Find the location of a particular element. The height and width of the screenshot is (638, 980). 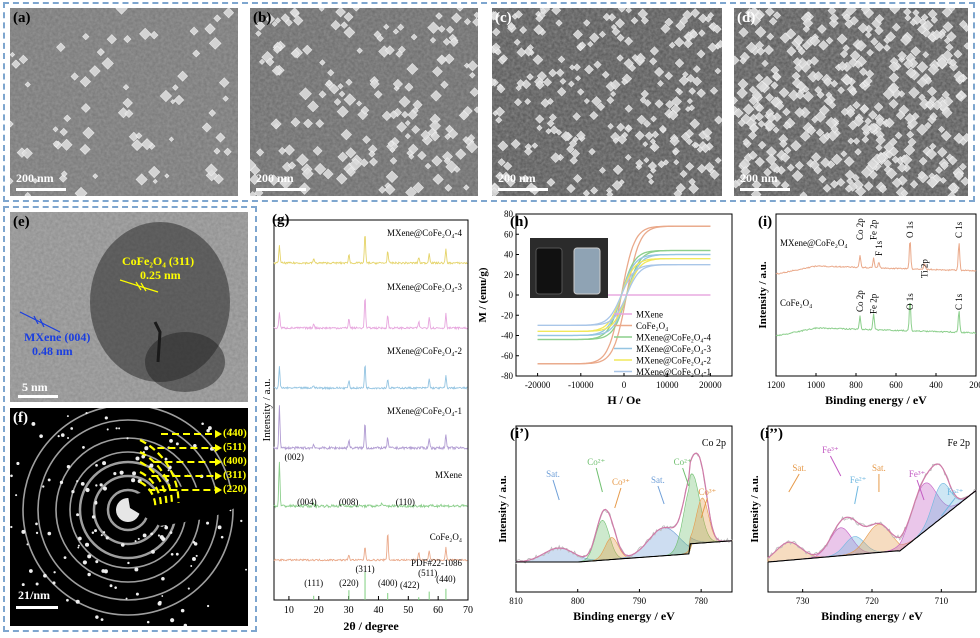

y-axis-label: Intensity / a.u. is located at coordinates (755, 508).